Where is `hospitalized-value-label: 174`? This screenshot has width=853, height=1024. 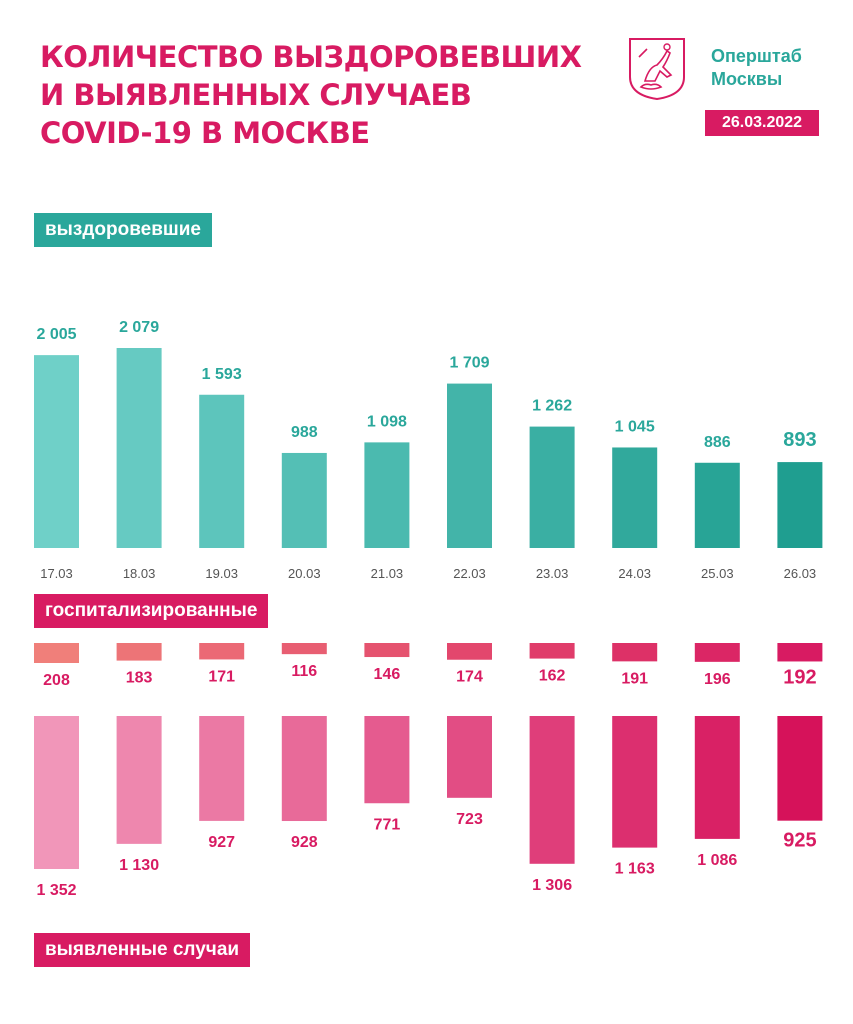
hospitalized-value-label: 174 is located at coordinates (469, 677).